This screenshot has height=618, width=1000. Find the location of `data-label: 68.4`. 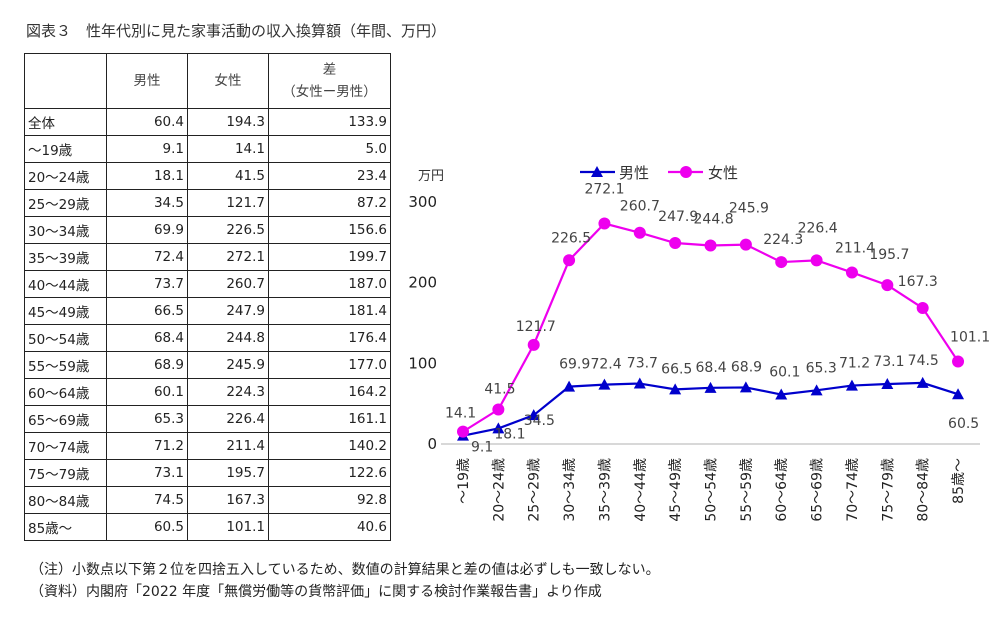

data-label: 68.4 is located at coordinates (711, 368).